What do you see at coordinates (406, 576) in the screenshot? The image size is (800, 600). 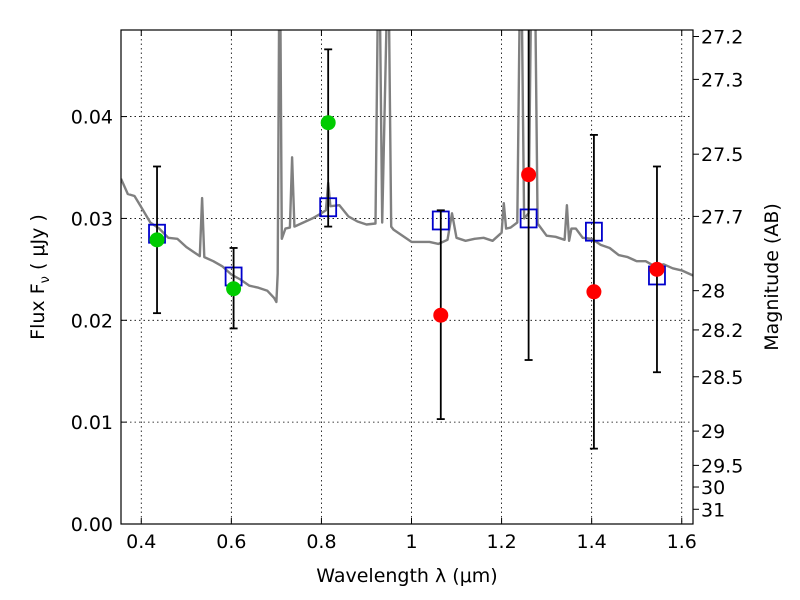 I see `x-axis-title: Wavelength λ (μm)` at bounding box center [406, 576].